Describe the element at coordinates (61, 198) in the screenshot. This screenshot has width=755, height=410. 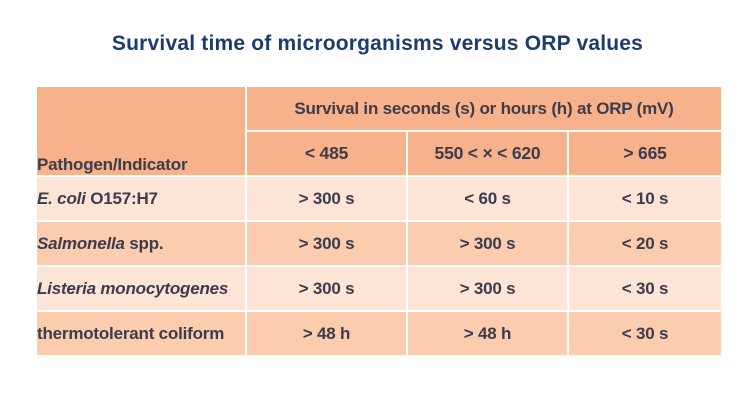
I see `pathogen-name-italic: E. coli` at that location.